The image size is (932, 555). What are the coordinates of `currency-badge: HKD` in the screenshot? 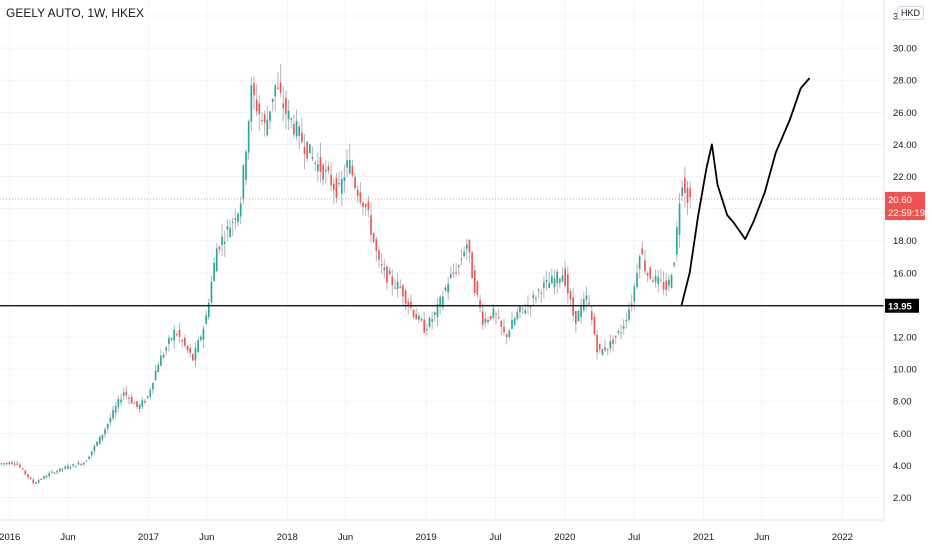 It's located at (910, 13).